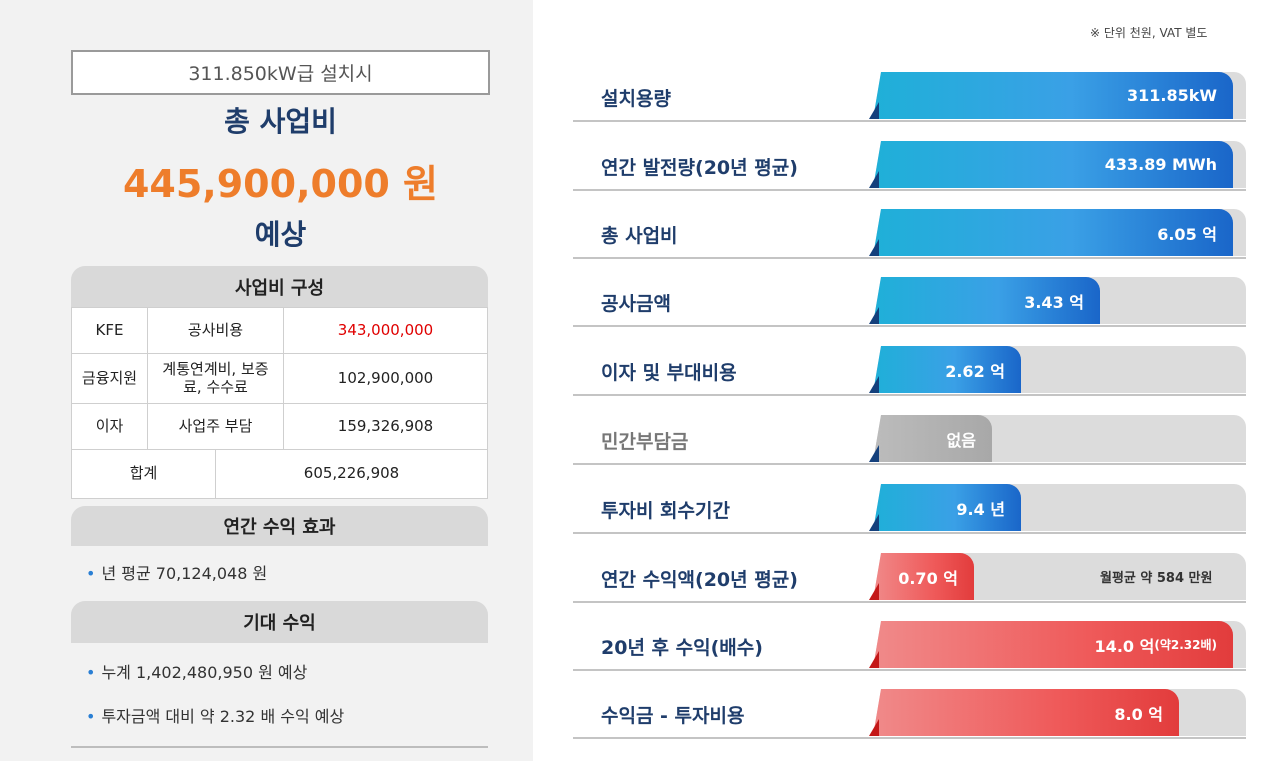 This screenshot has width=1288, height=761. Describe the element at coordinates (144, 474) in the screenshot. I see `total-label: 합계` at that location.